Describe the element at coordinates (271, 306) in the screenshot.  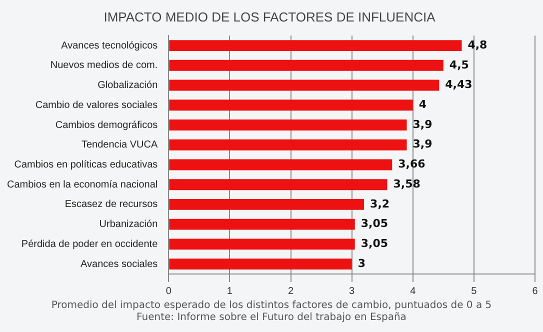
I see `text: Promedio del impacto esperado de los distintos factores de cambio, puntuados de 0 a 5` at that location.